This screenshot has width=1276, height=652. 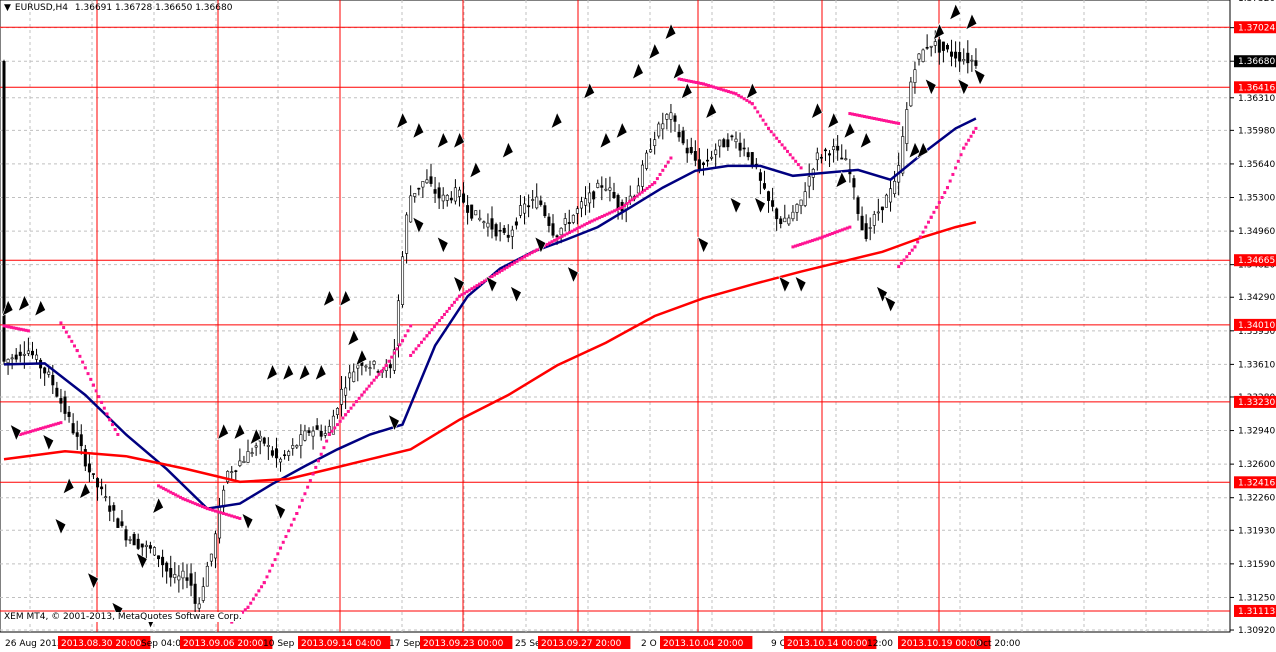 I want to click on x-tick-label: 9 O, so click(x=779, y=644).